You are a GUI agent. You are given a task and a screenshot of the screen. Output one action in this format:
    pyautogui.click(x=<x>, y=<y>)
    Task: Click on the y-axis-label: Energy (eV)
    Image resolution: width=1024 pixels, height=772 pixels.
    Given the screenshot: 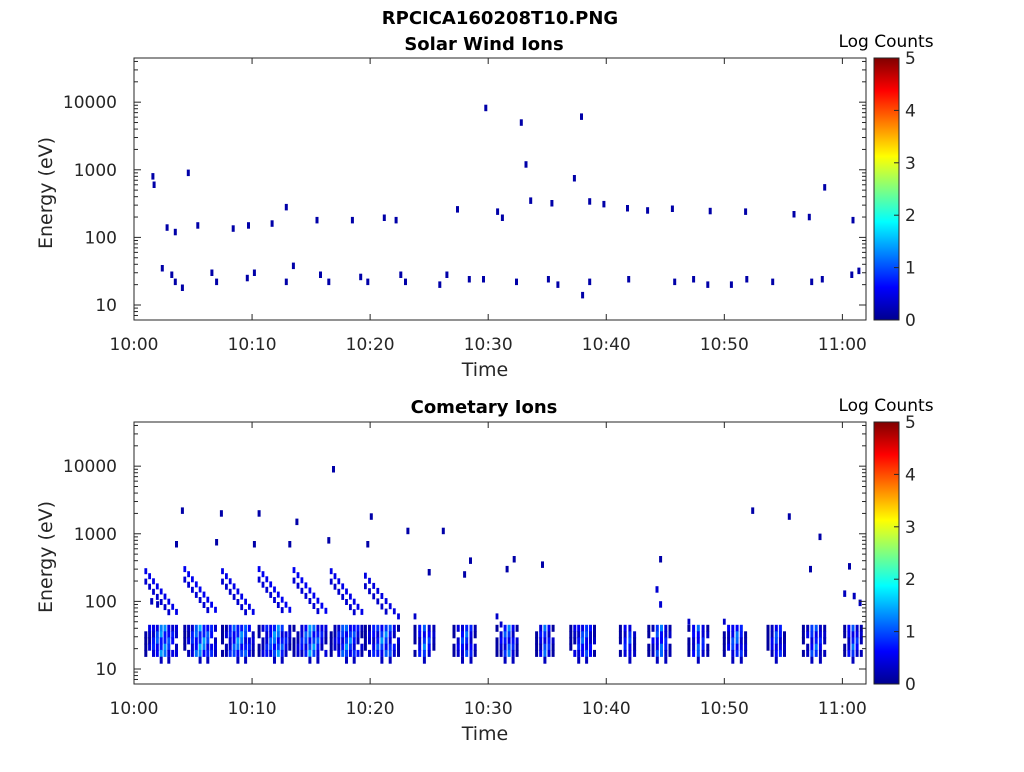 What is the action you would take?
    pyautogui.click(x=46, y=193)
    